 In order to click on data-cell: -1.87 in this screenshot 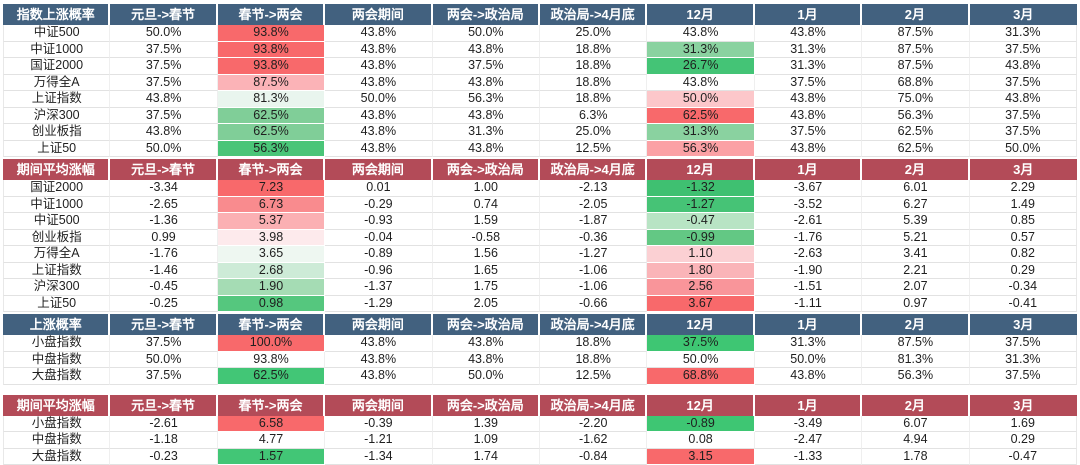, I will do `click(593, 221)`.